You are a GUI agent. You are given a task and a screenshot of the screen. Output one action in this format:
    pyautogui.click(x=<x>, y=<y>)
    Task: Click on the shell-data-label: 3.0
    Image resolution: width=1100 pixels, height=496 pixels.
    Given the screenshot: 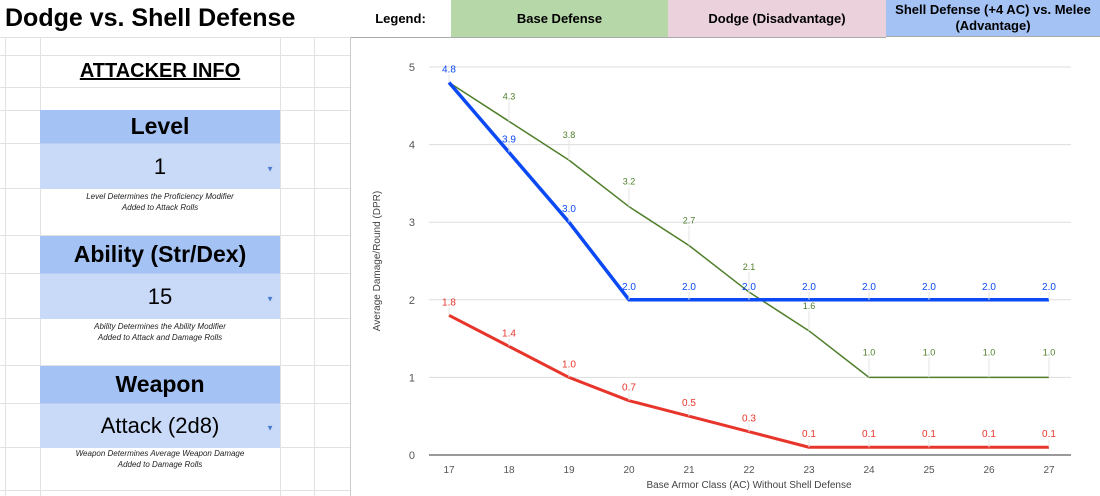 What is the action you would take?
    pyautogui.click(x=569, y=209)
    